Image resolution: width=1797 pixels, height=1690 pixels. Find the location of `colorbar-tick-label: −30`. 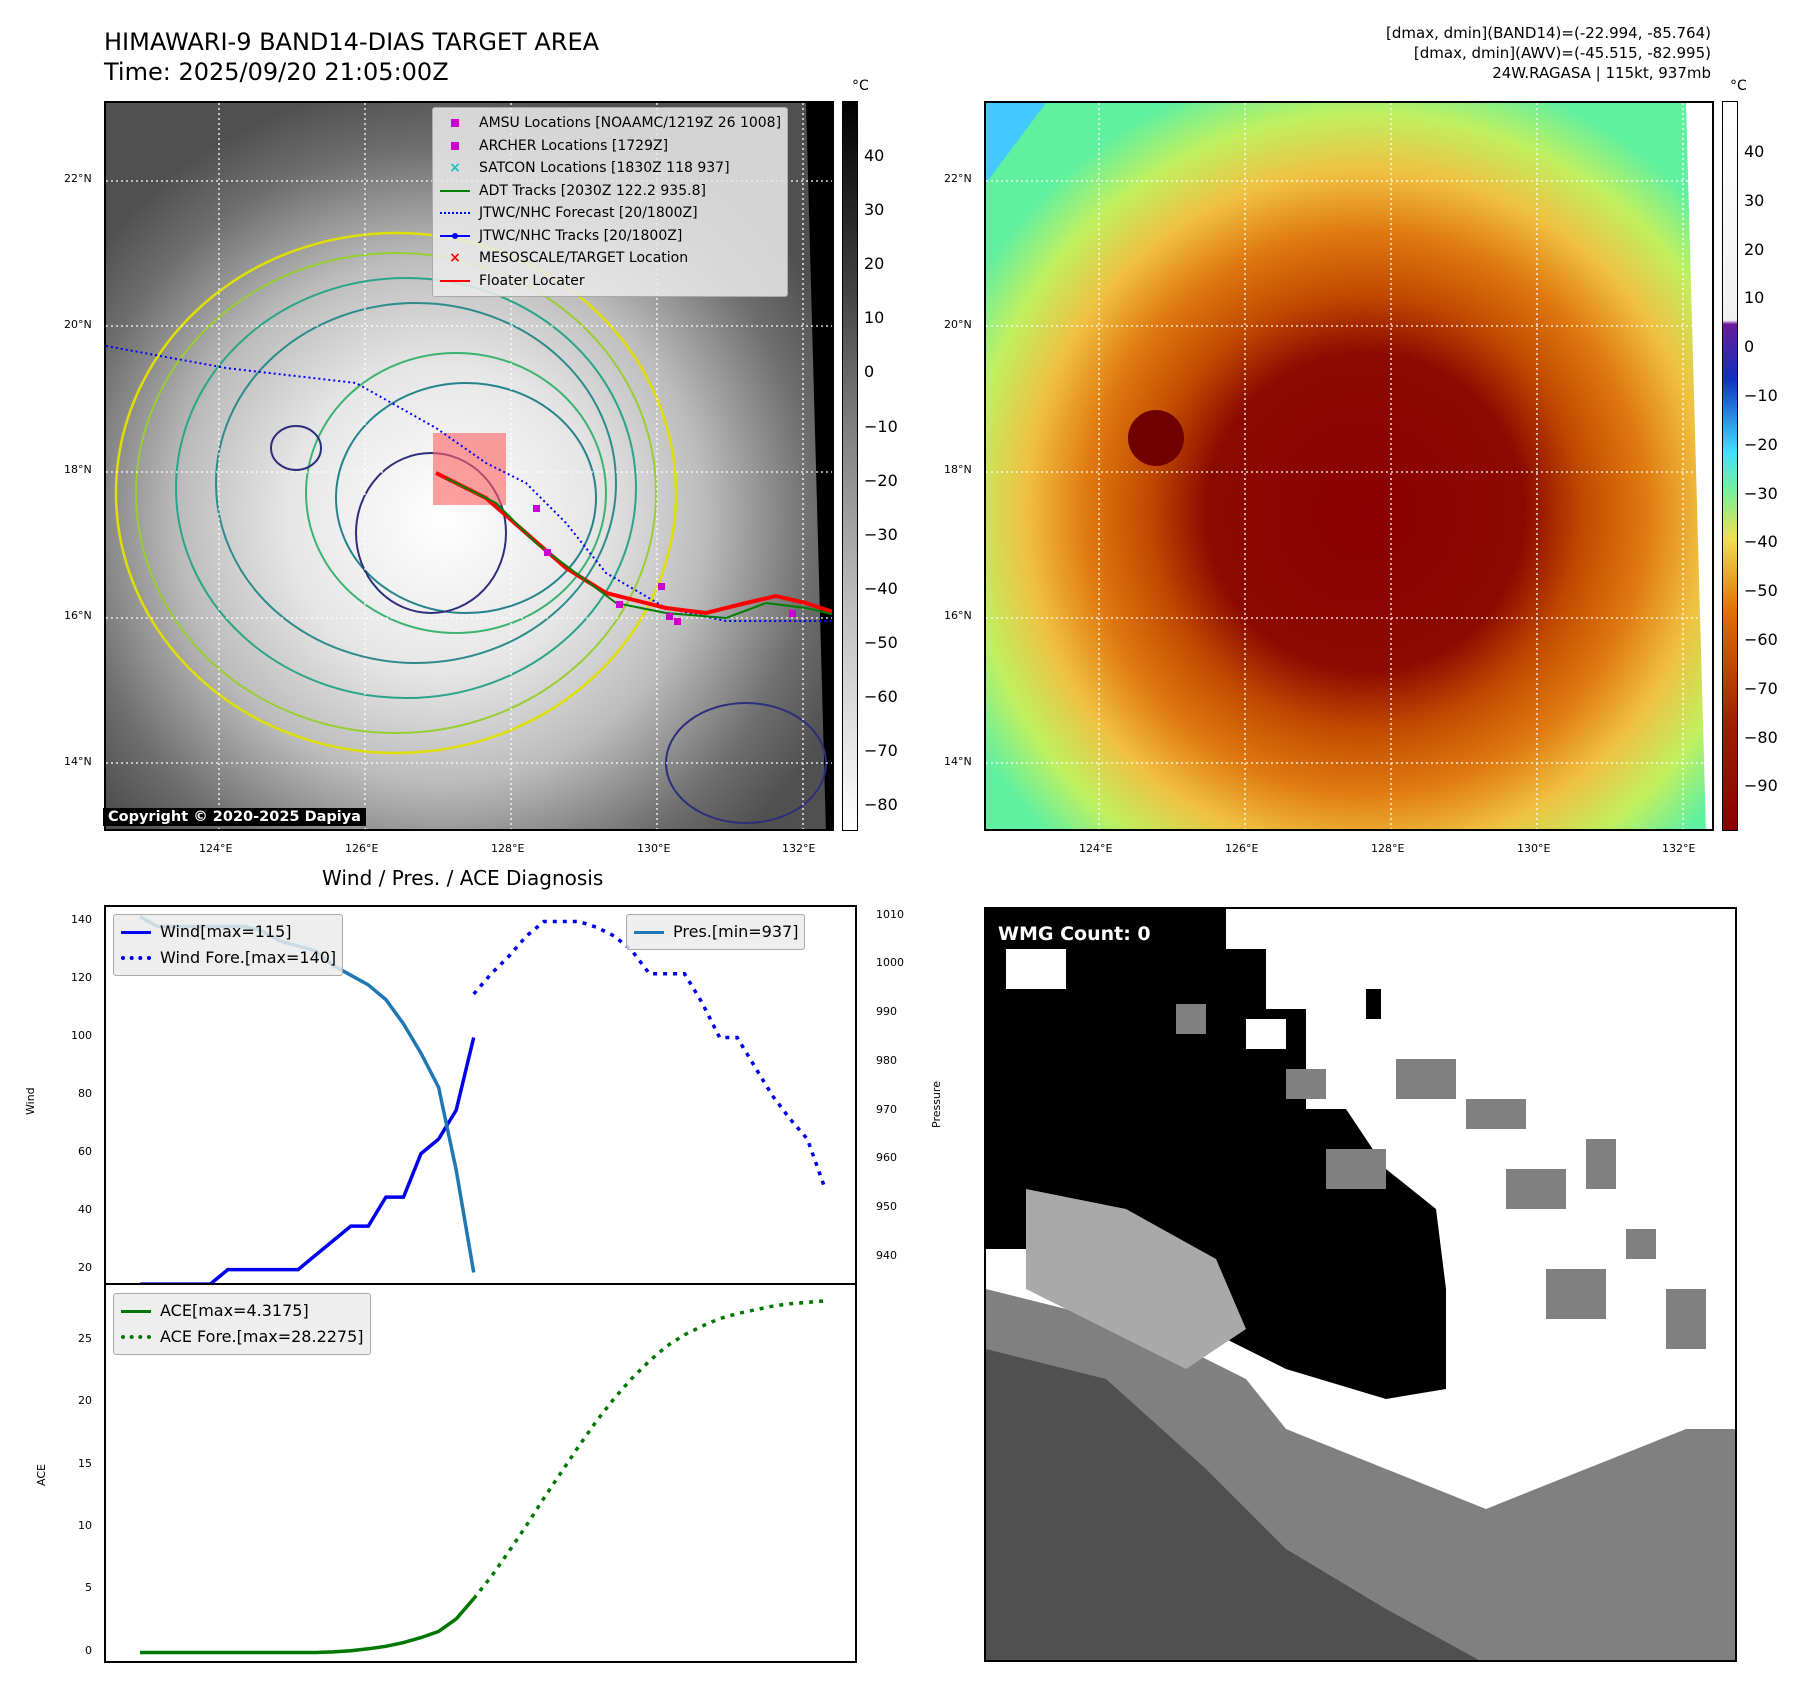

colorbar-tick-label: −30 is located at coordinates (1761, 493).